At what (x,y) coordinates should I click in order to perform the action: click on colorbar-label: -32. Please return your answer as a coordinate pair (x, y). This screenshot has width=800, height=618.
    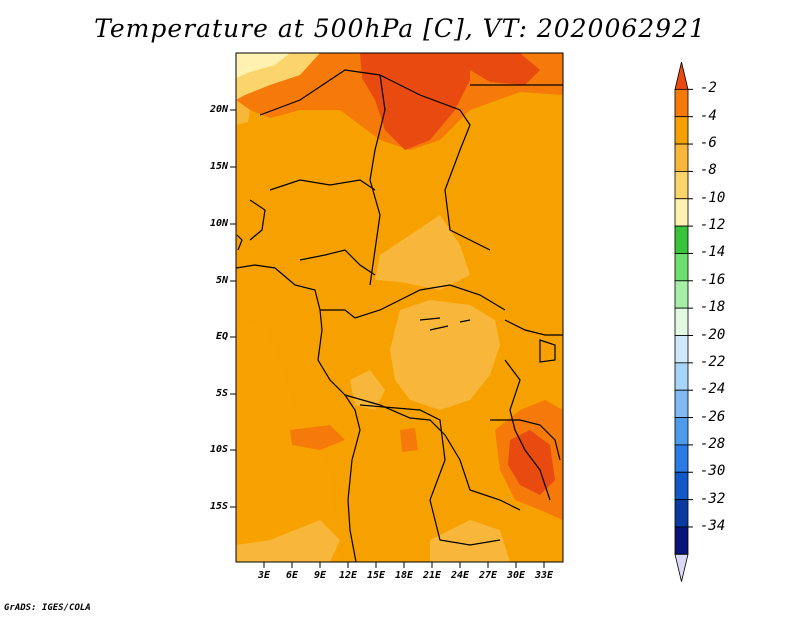
    Looking at the image, I should click on (713, 498).